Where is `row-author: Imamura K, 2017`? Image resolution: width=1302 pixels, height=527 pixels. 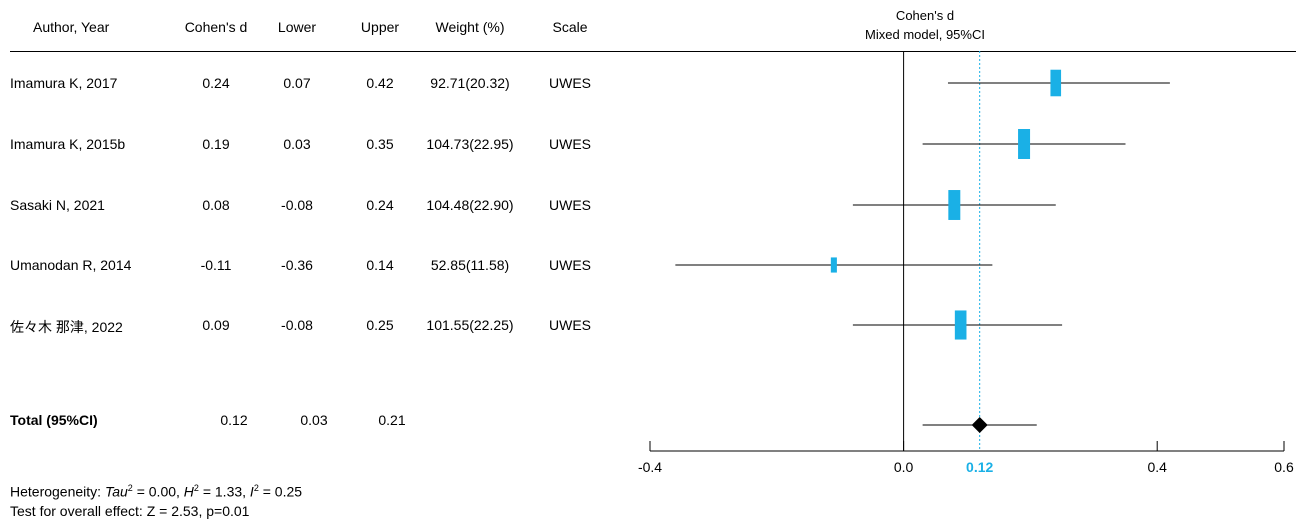
row-author: Imamura K, 2017 is located at coordinates (64, 83).